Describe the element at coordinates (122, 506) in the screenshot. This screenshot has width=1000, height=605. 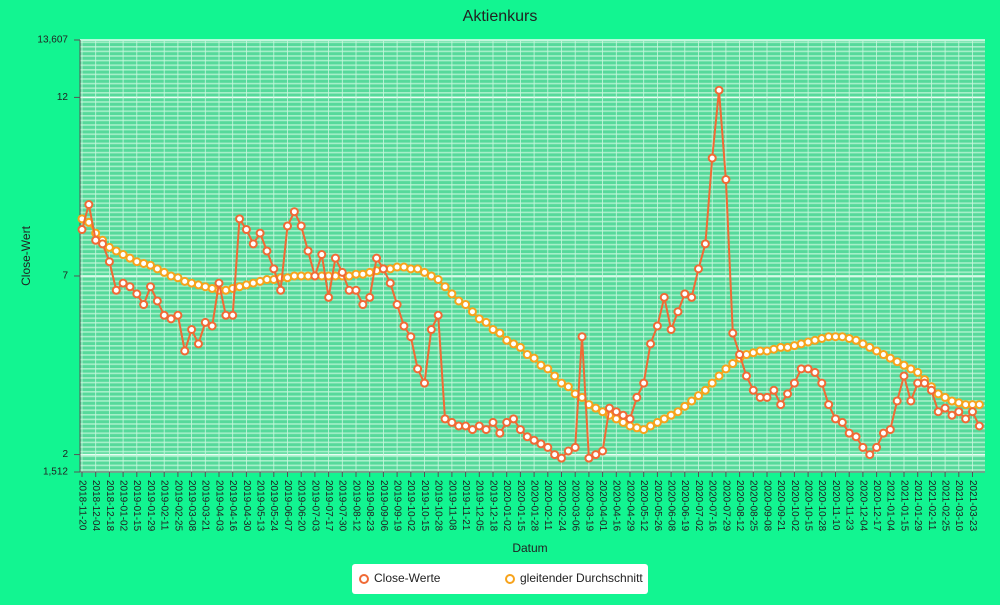
I see `x-tick-label: 2019-01-02` at that location.